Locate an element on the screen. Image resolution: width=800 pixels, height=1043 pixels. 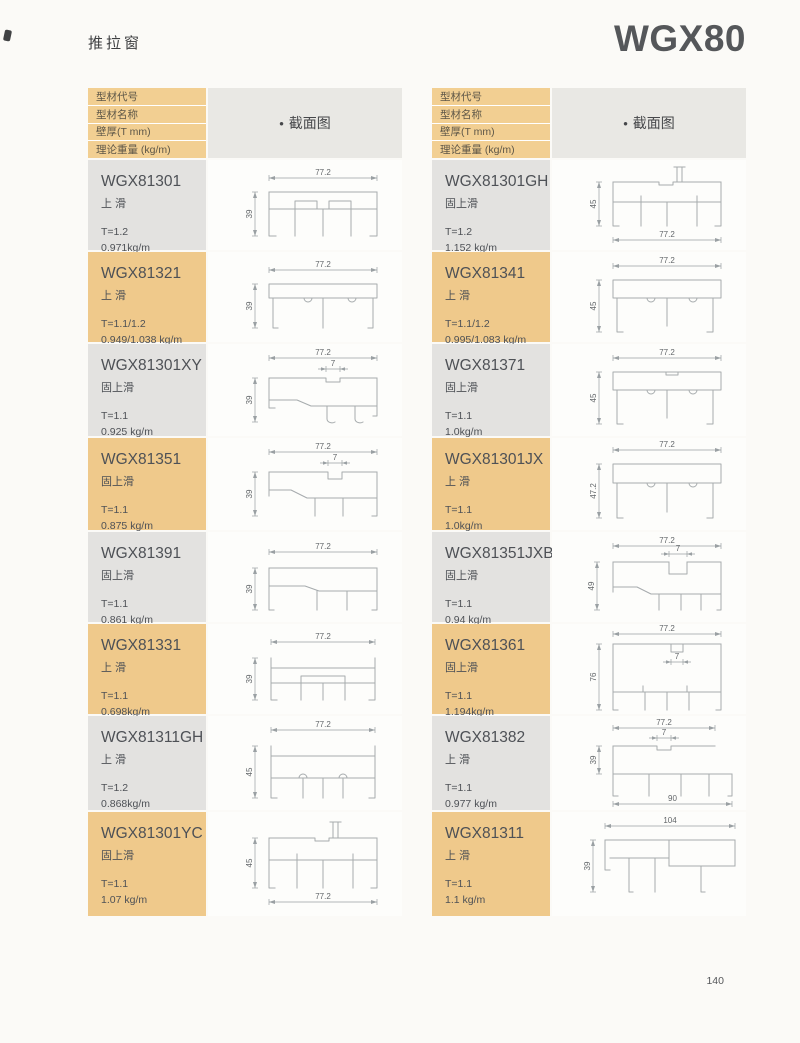
profile-info-cell: WGX81371 固上滑 T=1.1 1.0kg/m is located at coordinates (491, 391).